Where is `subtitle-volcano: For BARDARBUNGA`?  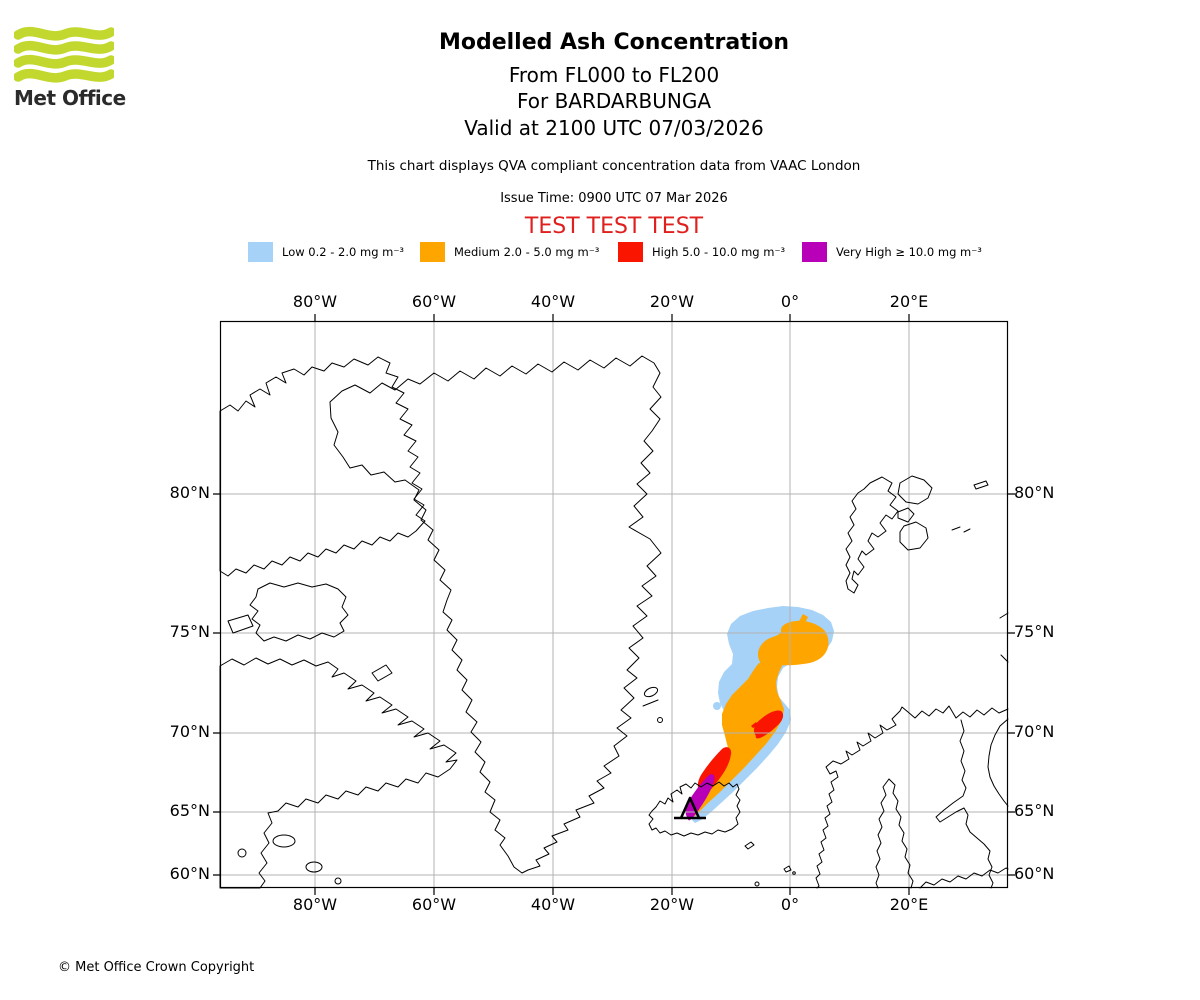
subtitle-volcano: For BARDARBUNGA is located at coordinates (614, 101).